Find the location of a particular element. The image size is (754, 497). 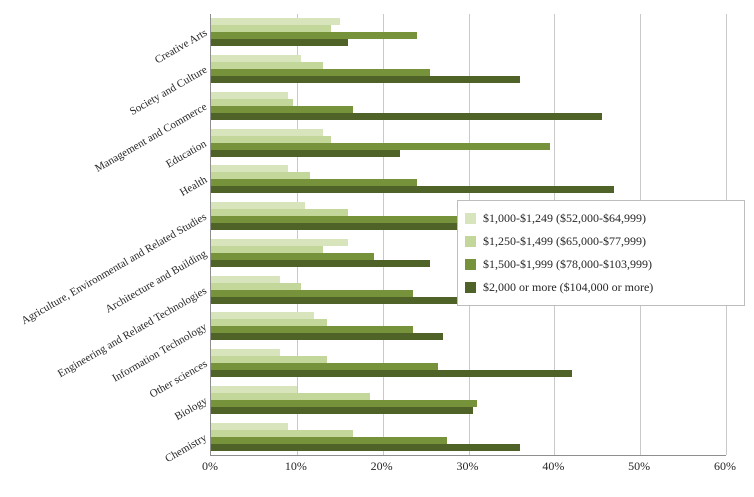

x-axis-tick-label: 20% is located at coordinates (381, 466).